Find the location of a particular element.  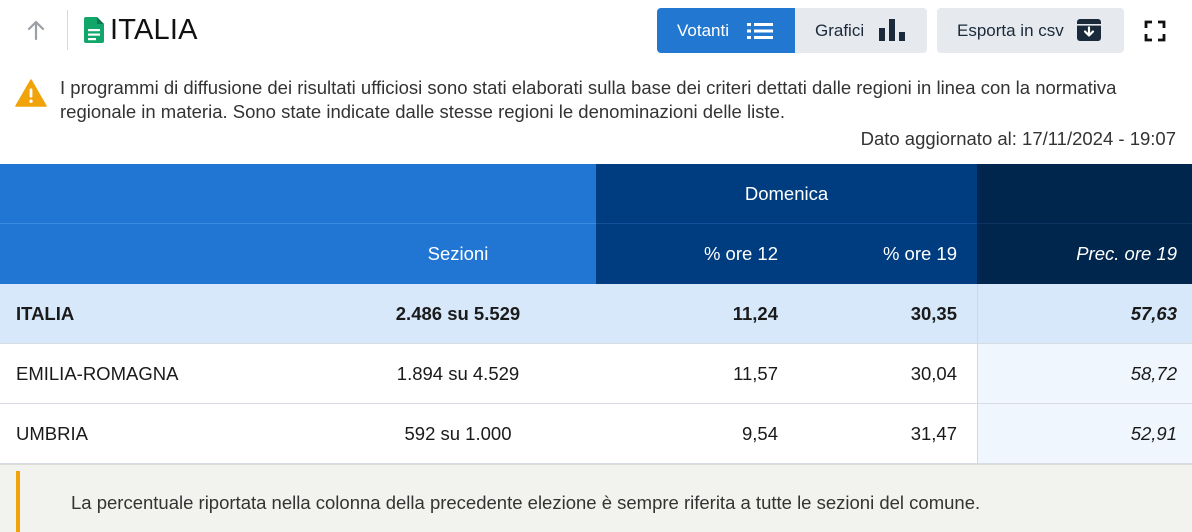

column-header-ore12: % ore 12 is located at coordinates (696, 254).